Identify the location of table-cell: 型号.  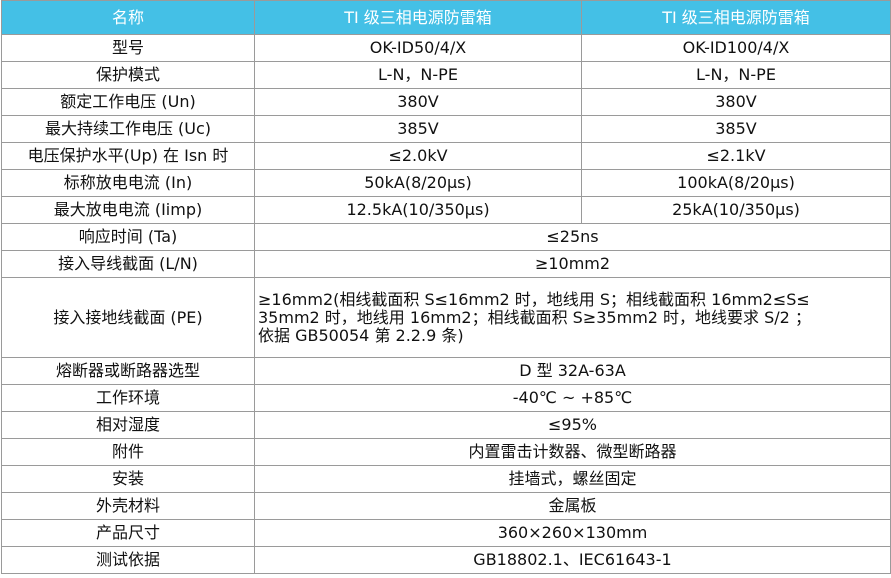
(128, 48).